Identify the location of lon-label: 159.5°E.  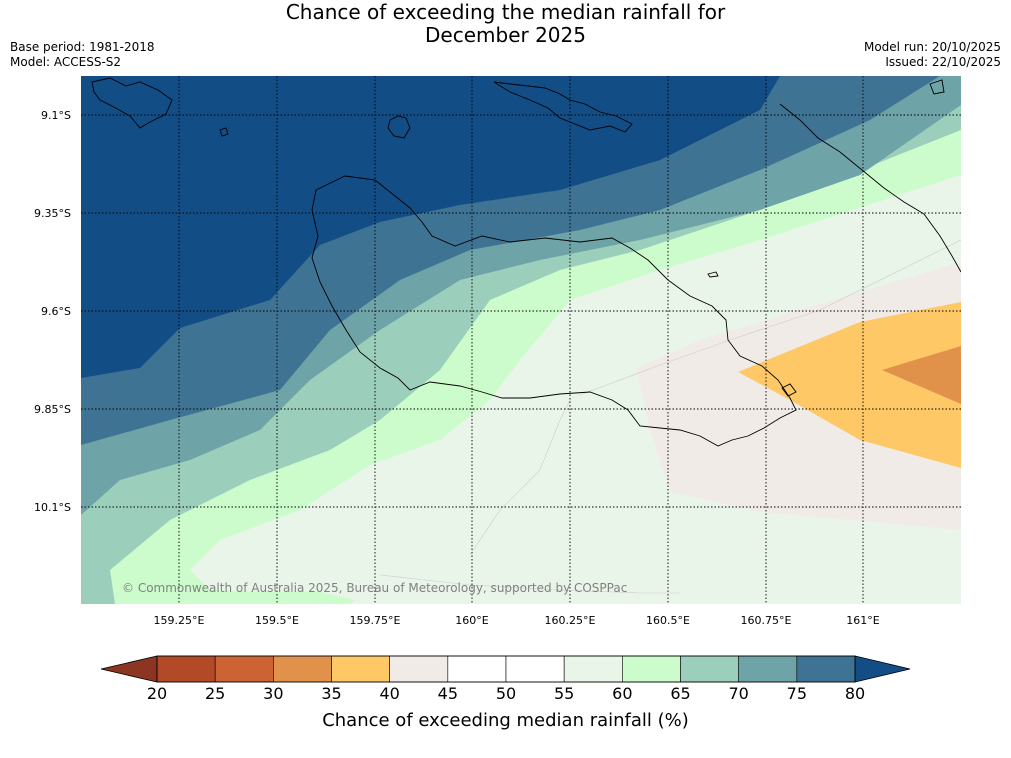
(277, 620).